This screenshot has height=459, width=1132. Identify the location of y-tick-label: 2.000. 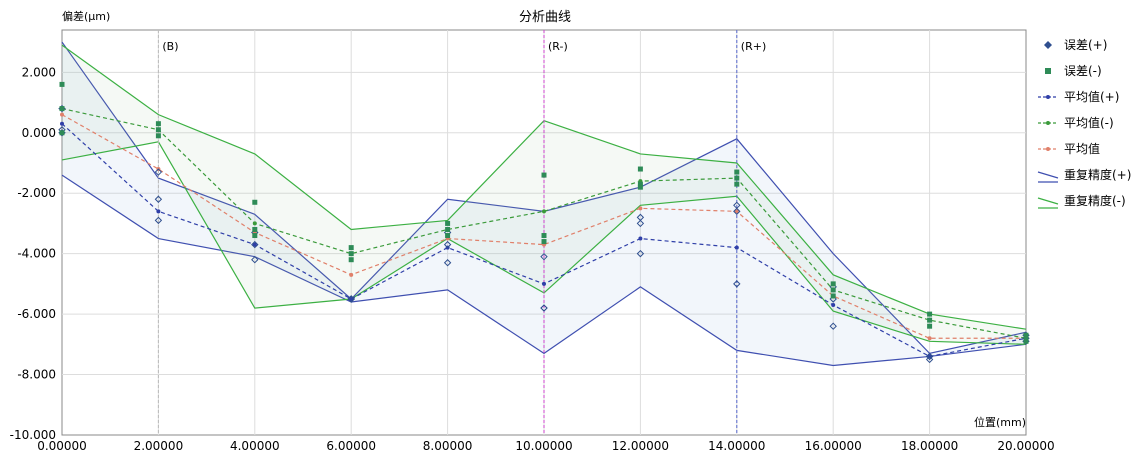
(39, 72).